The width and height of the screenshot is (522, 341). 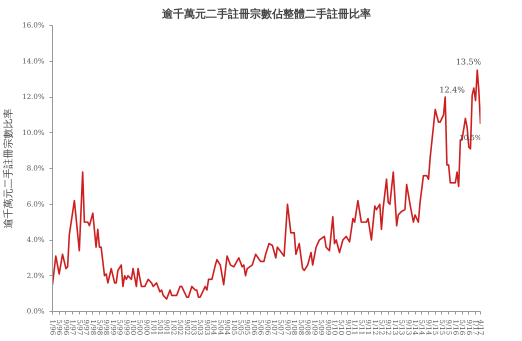 I want to click on annotation: 13.5%, so click(x=469, y=62).